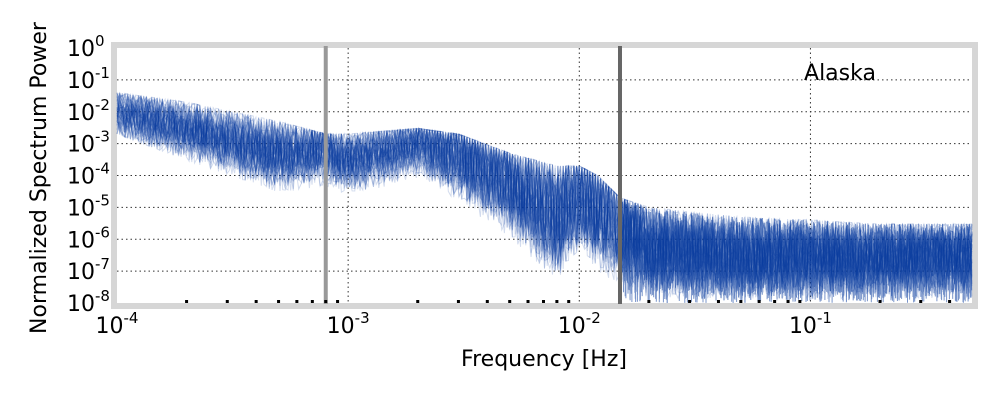 The image size is (1000, 400). I want to click on y-tick-label: 10⁻⁴, so click(88, 175).